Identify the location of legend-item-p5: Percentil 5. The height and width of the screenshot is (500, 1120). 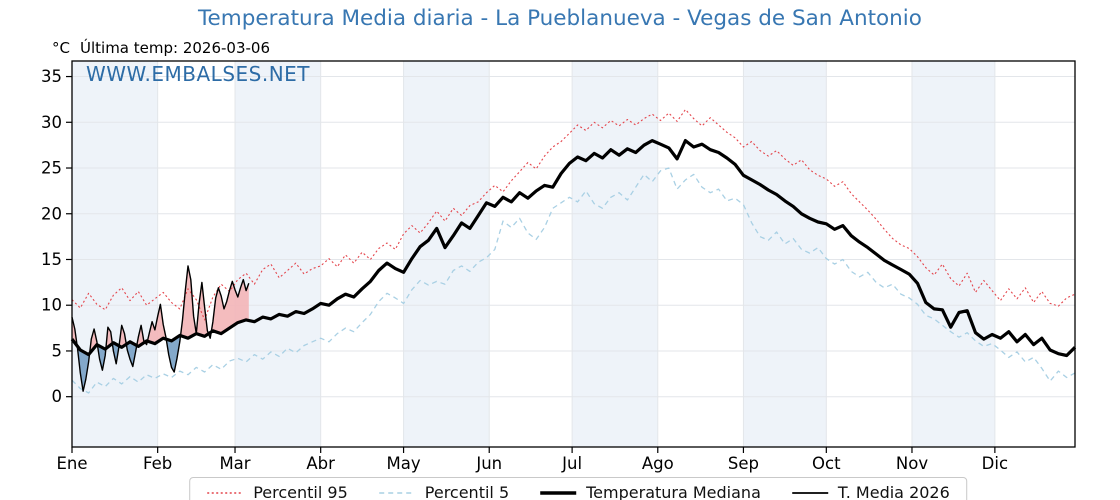
(443, 491).